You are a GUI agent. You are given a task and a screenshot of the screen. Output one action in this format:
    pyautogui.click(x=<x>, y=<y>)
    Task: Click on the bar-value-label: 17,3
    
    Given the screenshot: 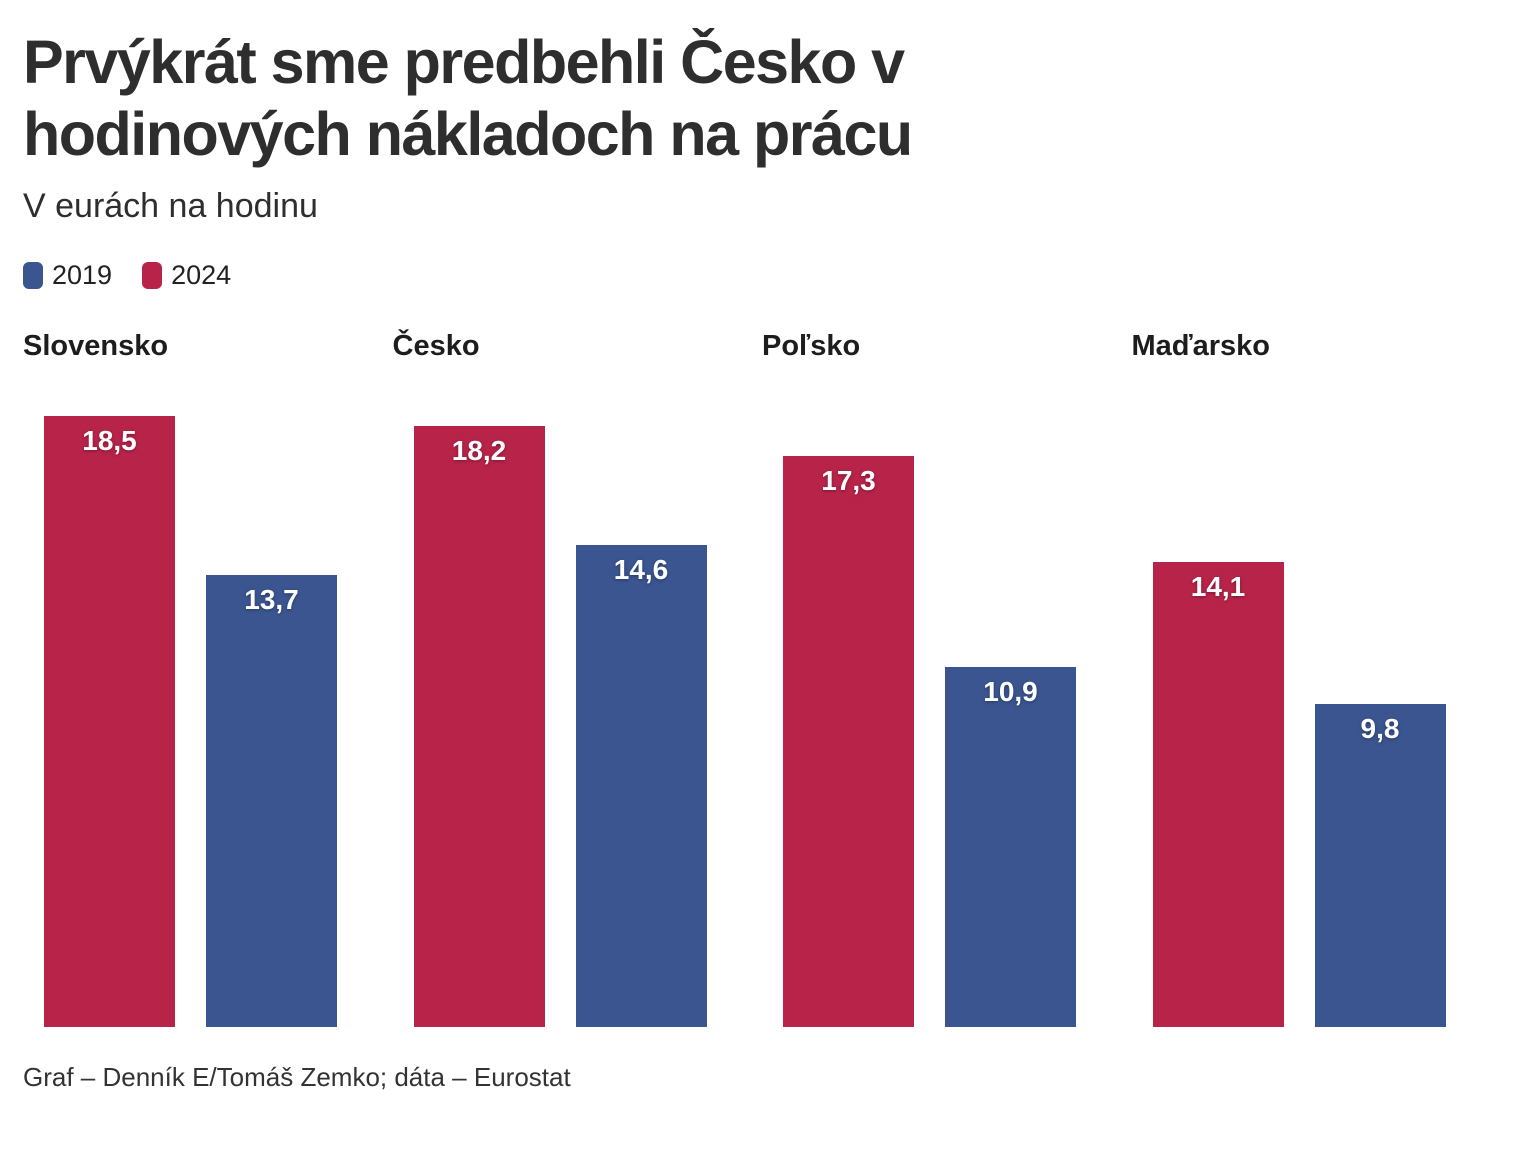 What is the action you would take?
    pyautogui.click(x=848, y=480)
    